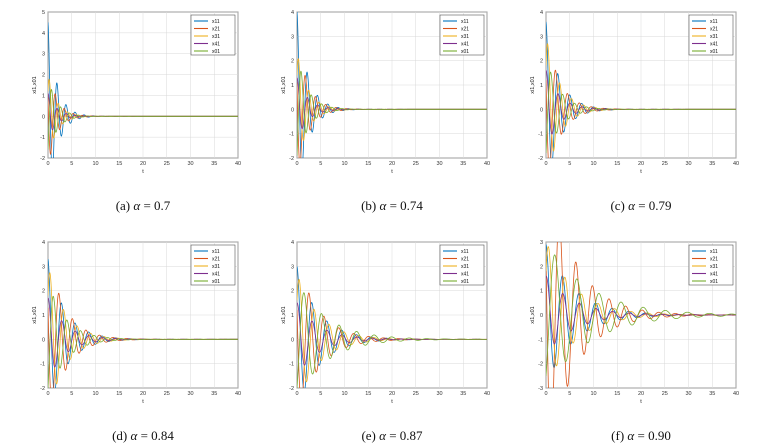 The width and height of the screenshot is (784, 446). Describe the element at coordinates (370, 435) in the screenshot. I see `caption-tag: (e)` at that location.